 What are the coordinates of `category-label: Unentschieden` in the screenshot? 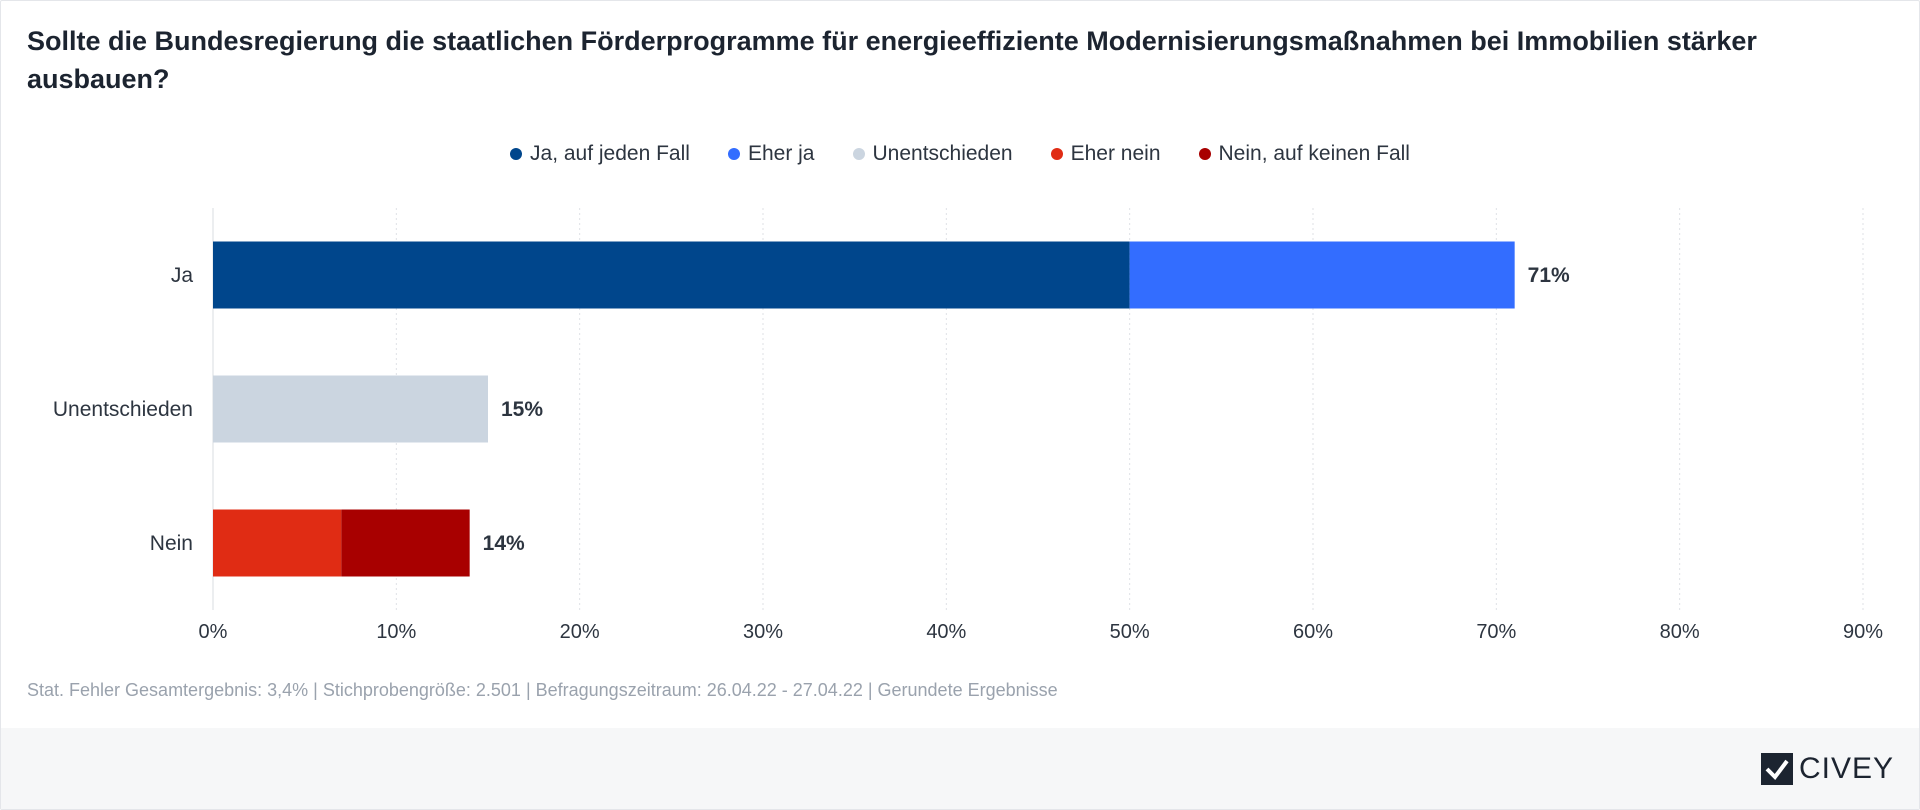 It's located at (123, 409).